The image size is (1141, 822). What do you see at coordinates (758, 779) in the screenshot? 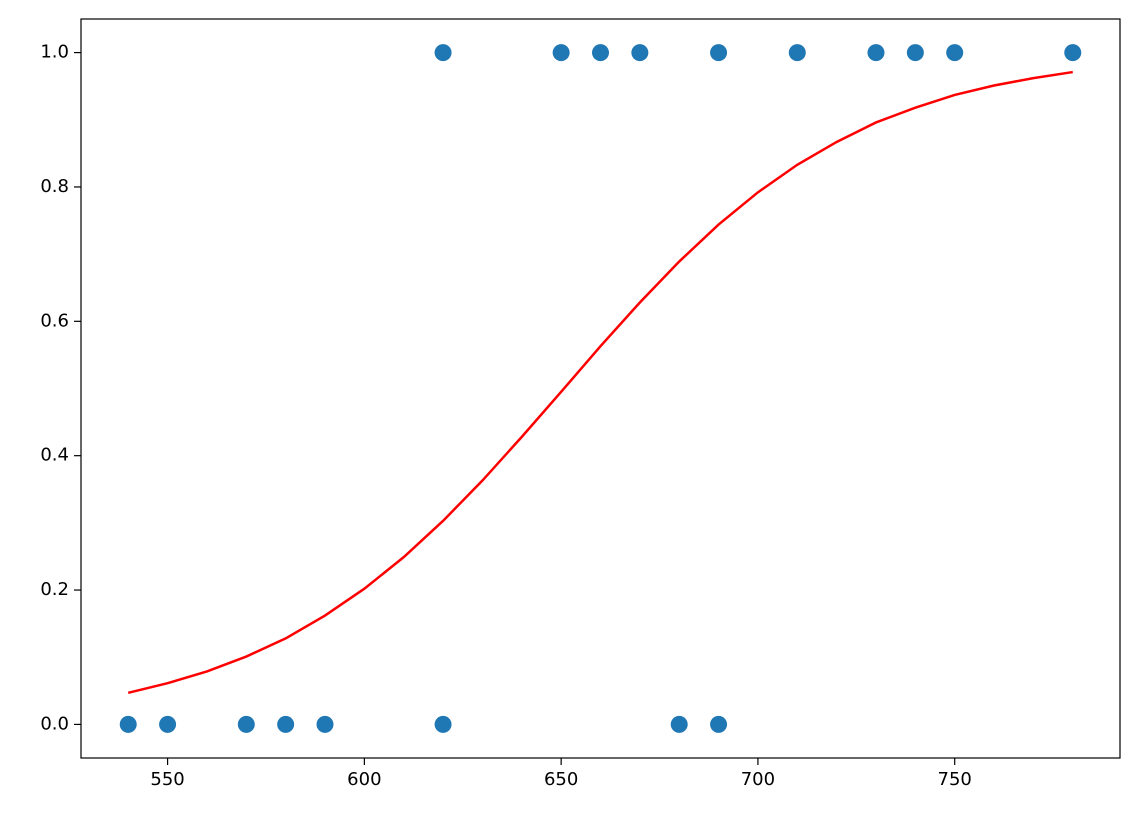
I see `x-tick-label: 700` at bounding box center [758, 779].